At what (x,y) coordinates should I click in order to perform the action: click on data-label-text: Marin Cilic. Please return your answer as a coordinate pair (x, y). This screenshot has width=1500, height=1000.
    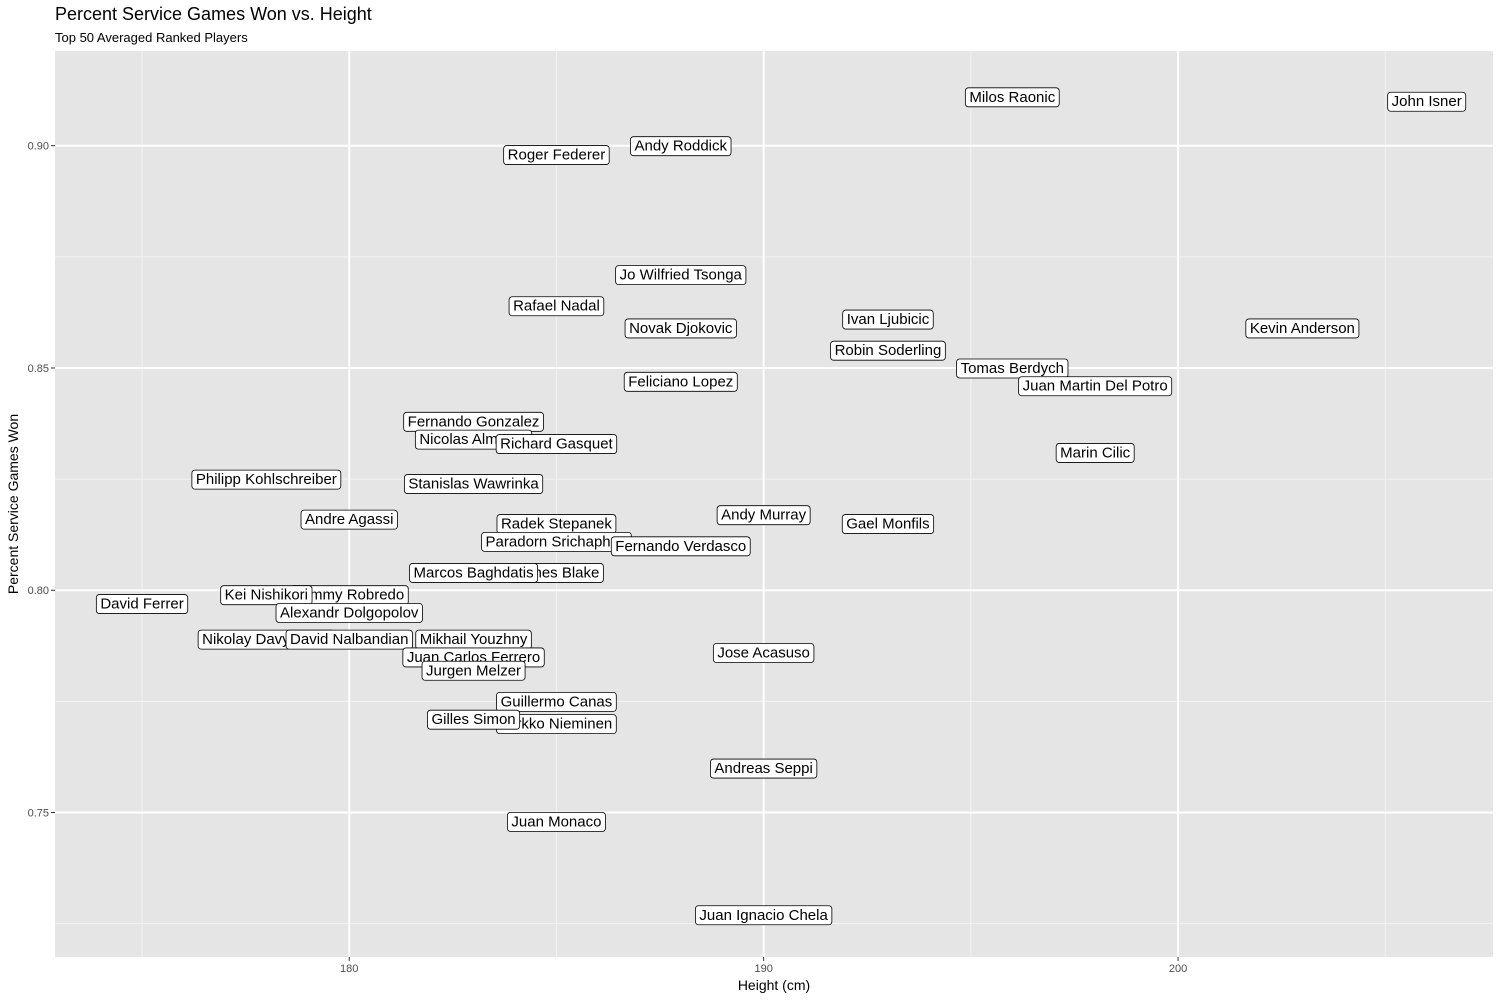
    Looking at the image, I should click on (1095, 452).